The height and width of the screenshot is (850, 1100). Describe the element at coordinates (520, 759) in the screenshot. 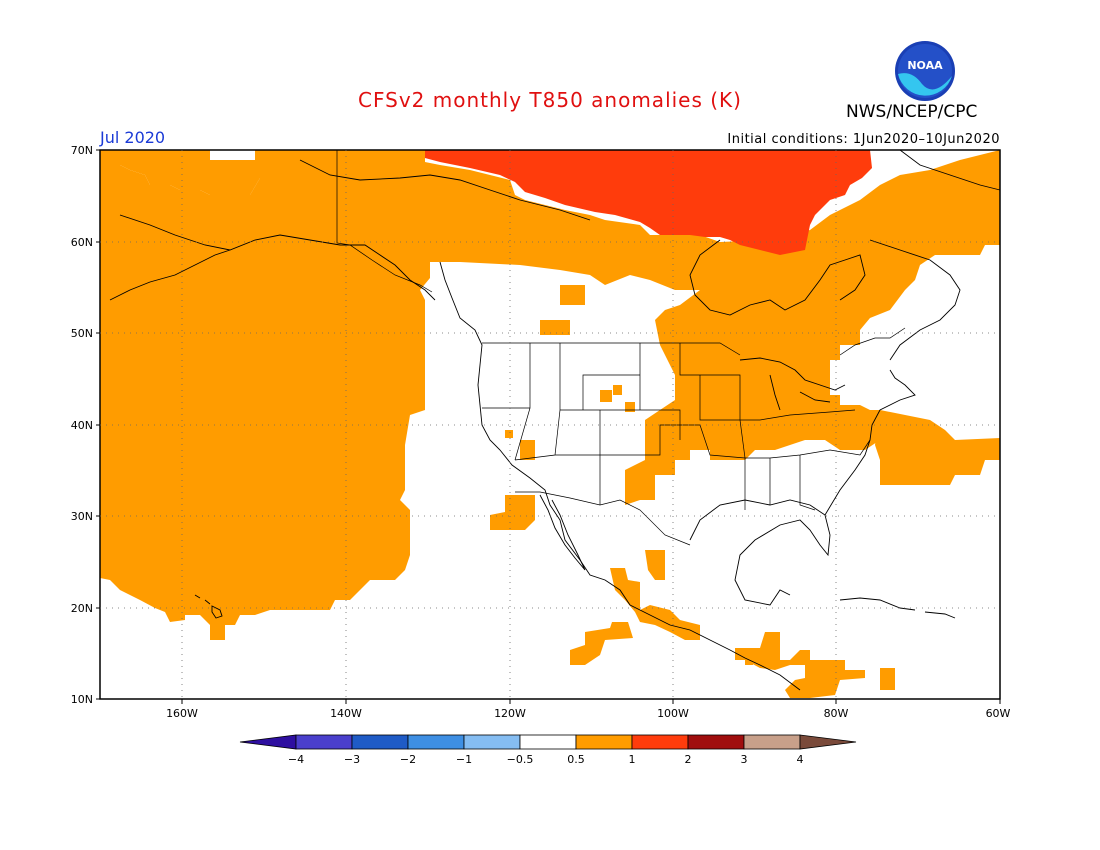

I see `legend-tick-label: −0.5` at that location.